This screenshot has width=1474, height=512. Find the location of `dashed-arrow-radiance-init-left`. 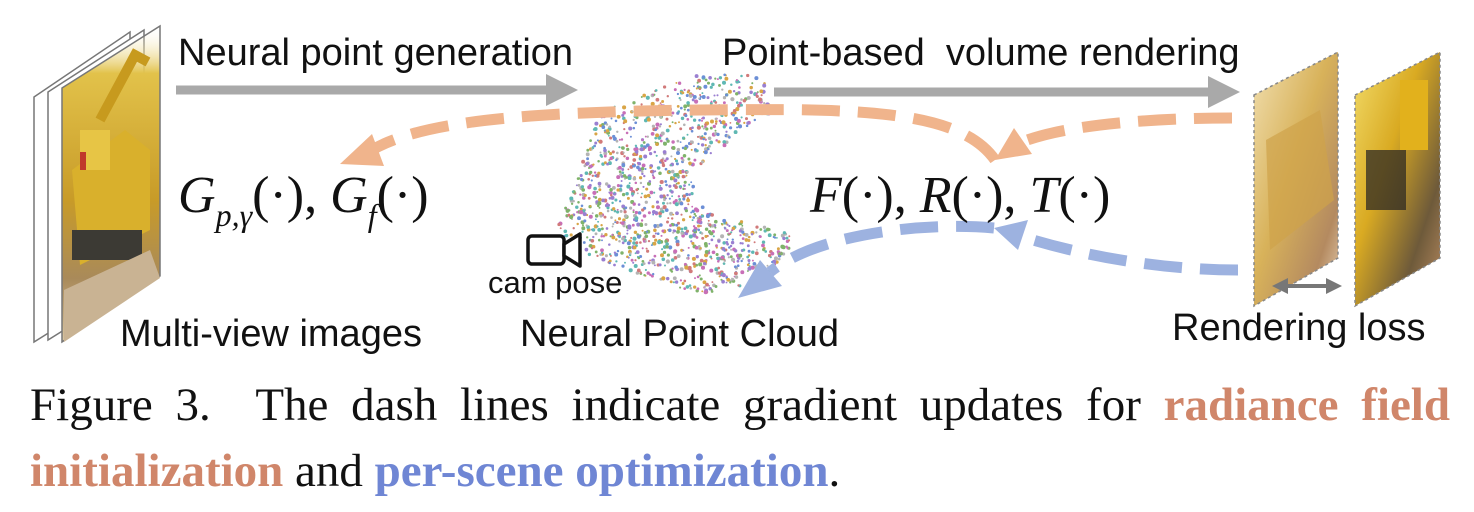

dashed-arrow-radiance-init-left is located at coordinates (670, 135).